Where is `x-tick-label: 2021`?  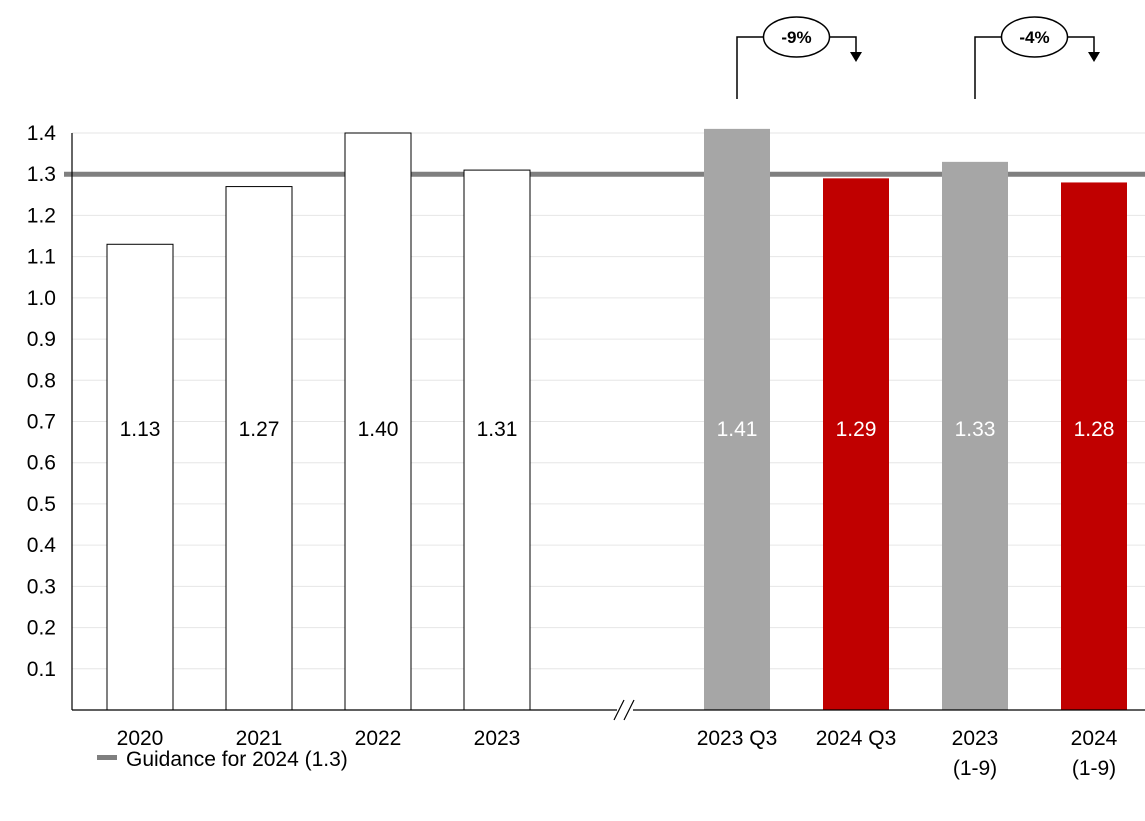 x-tick-label: 2021 is located at coordinates (259, 738).